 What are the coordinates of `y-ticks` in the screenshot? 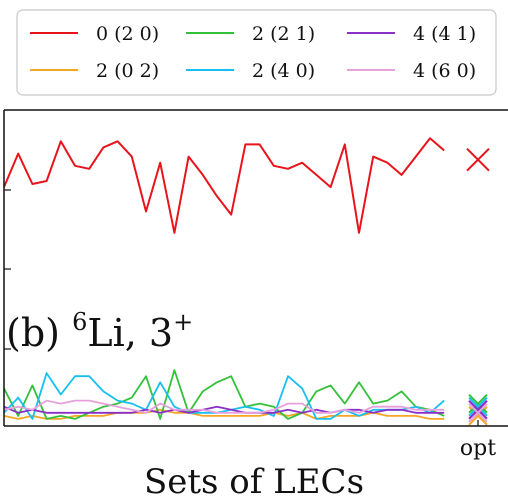 It's located at (7, 269).